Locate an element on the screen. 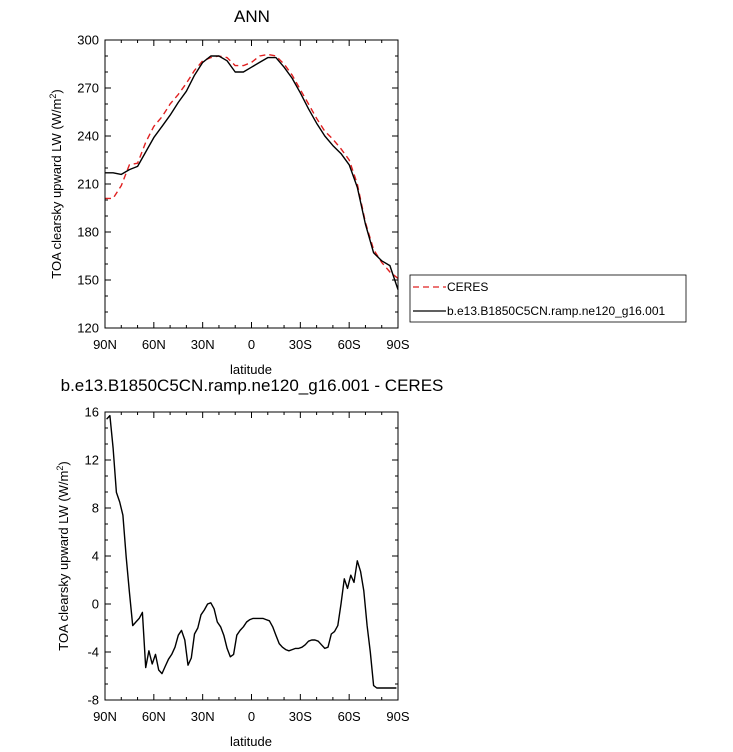 The image size is (733, 752). bottom-x-tick-label: 0 is located at coordinates (251, 716).